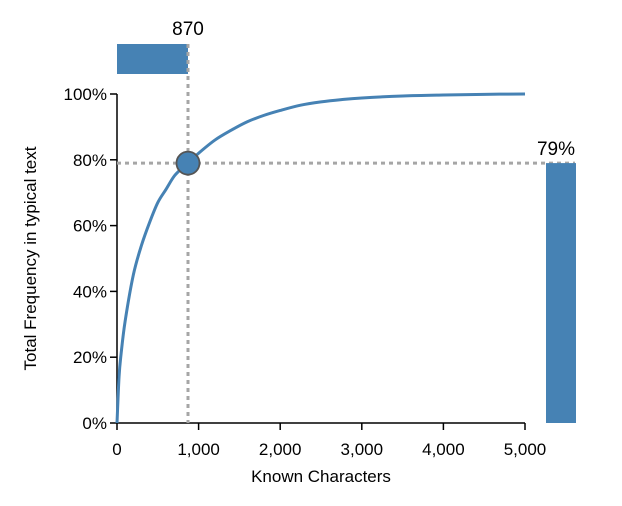 This screenshot has height=506, width=622. Describe the element at coordinates (90, 160) in the screenshot. I see `y-tick-label: 80%` at that location.